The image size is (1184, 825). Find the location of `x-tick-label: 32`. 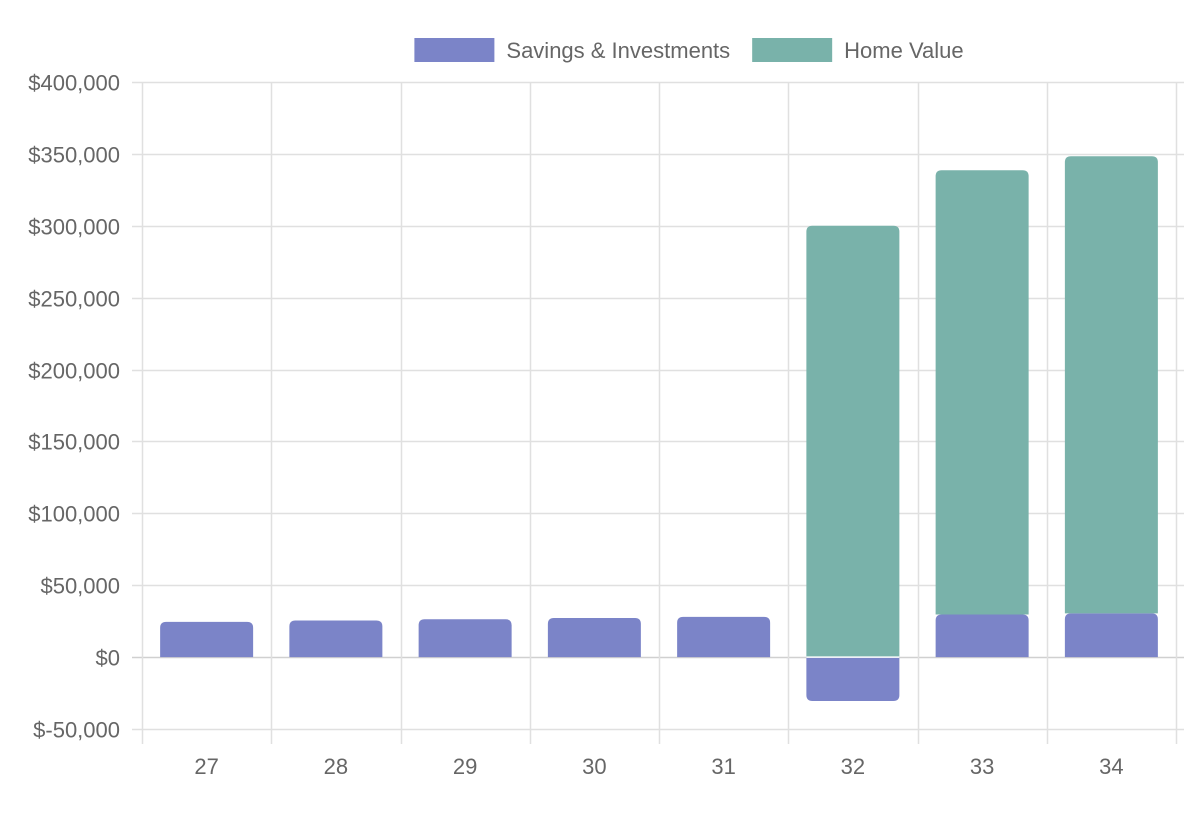

x-tick-label: 32 is located at coordinates (853, 766).